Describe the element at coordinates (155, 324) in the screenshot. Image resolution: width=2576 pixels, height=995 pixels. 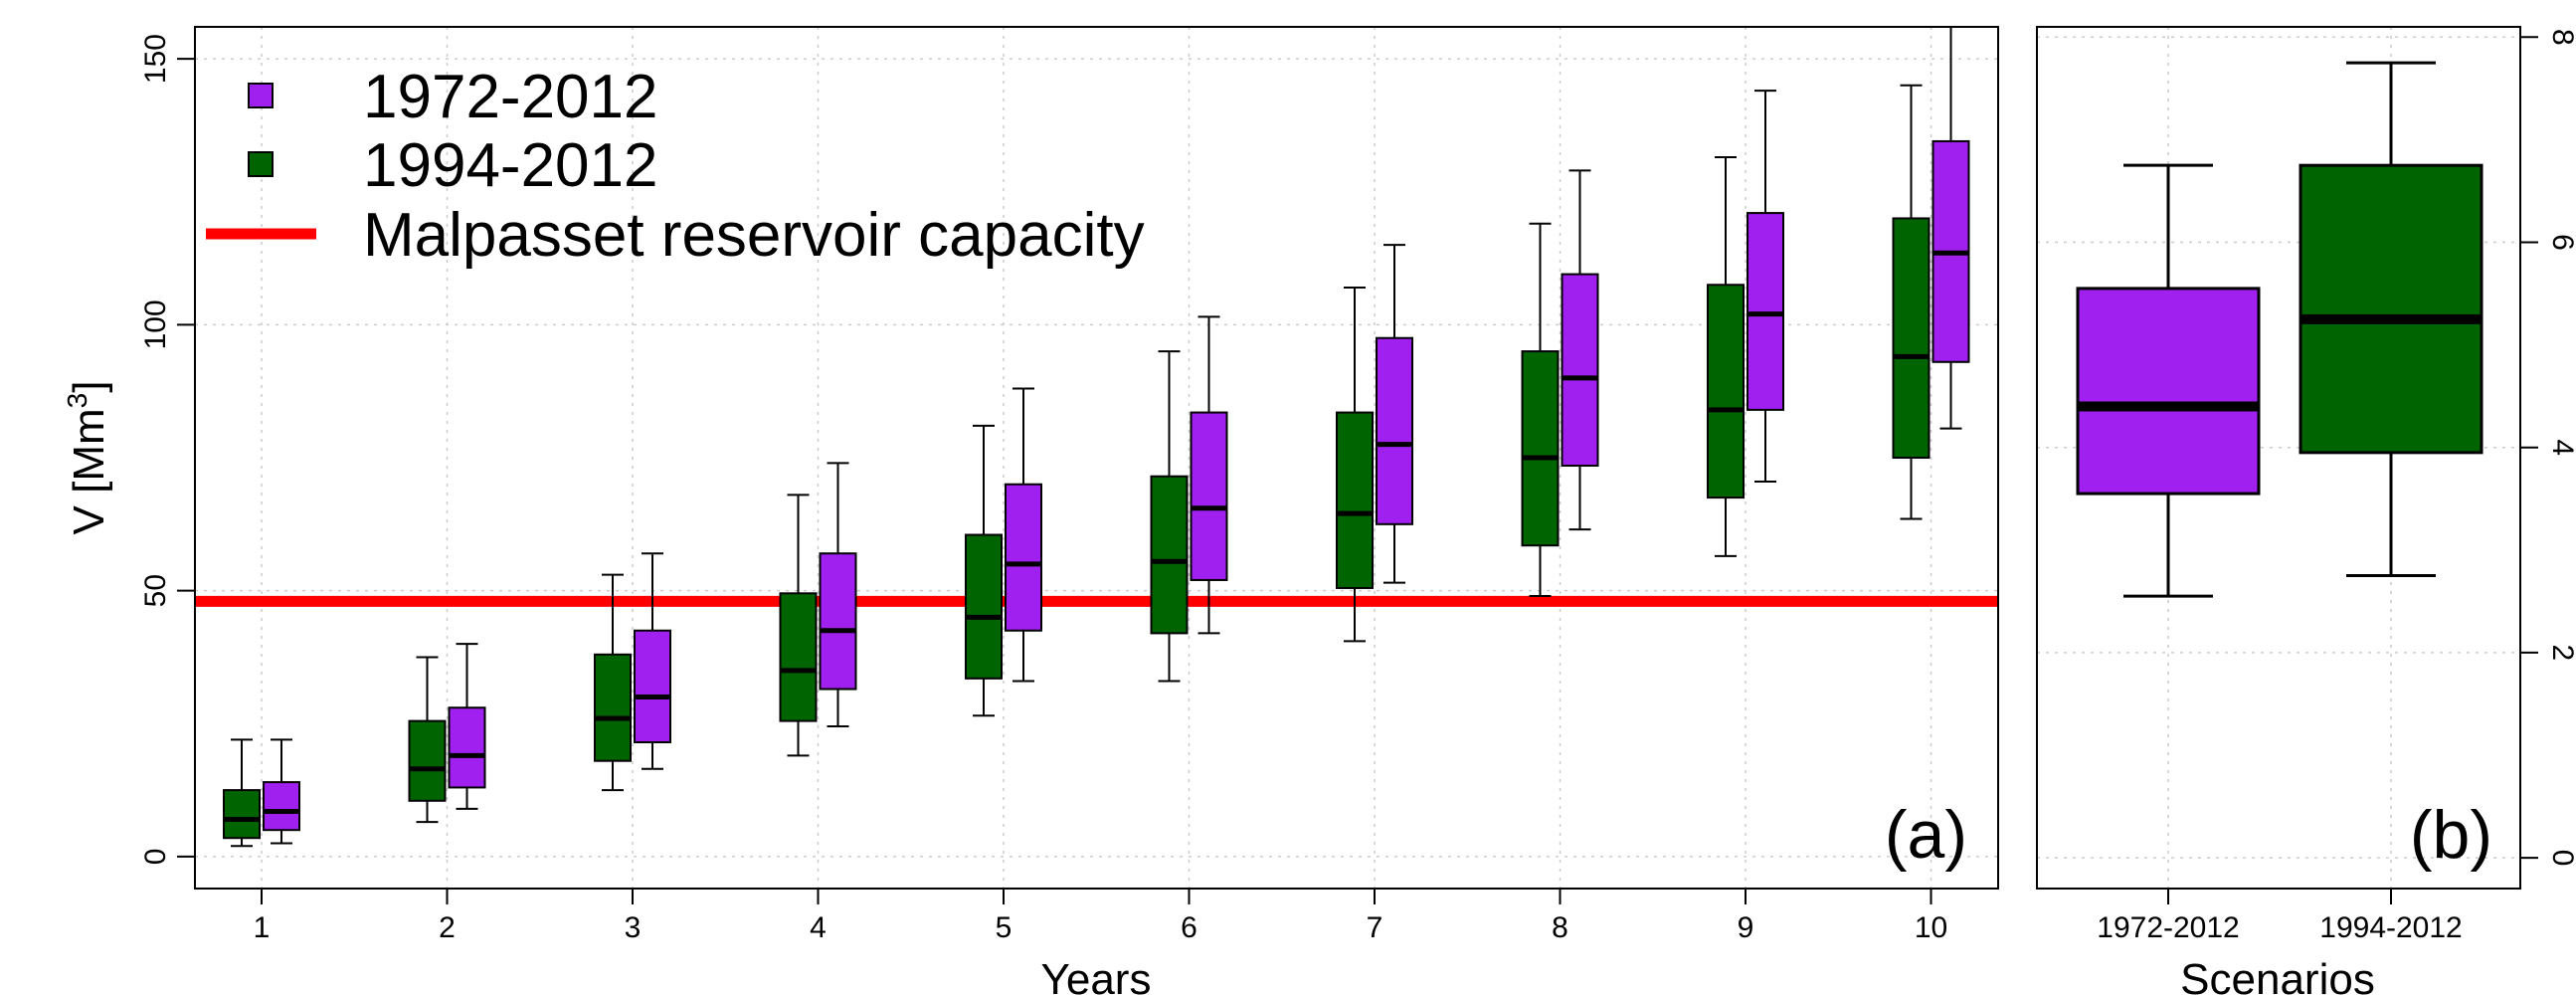
I see `y-tick-label: 100` at that location.